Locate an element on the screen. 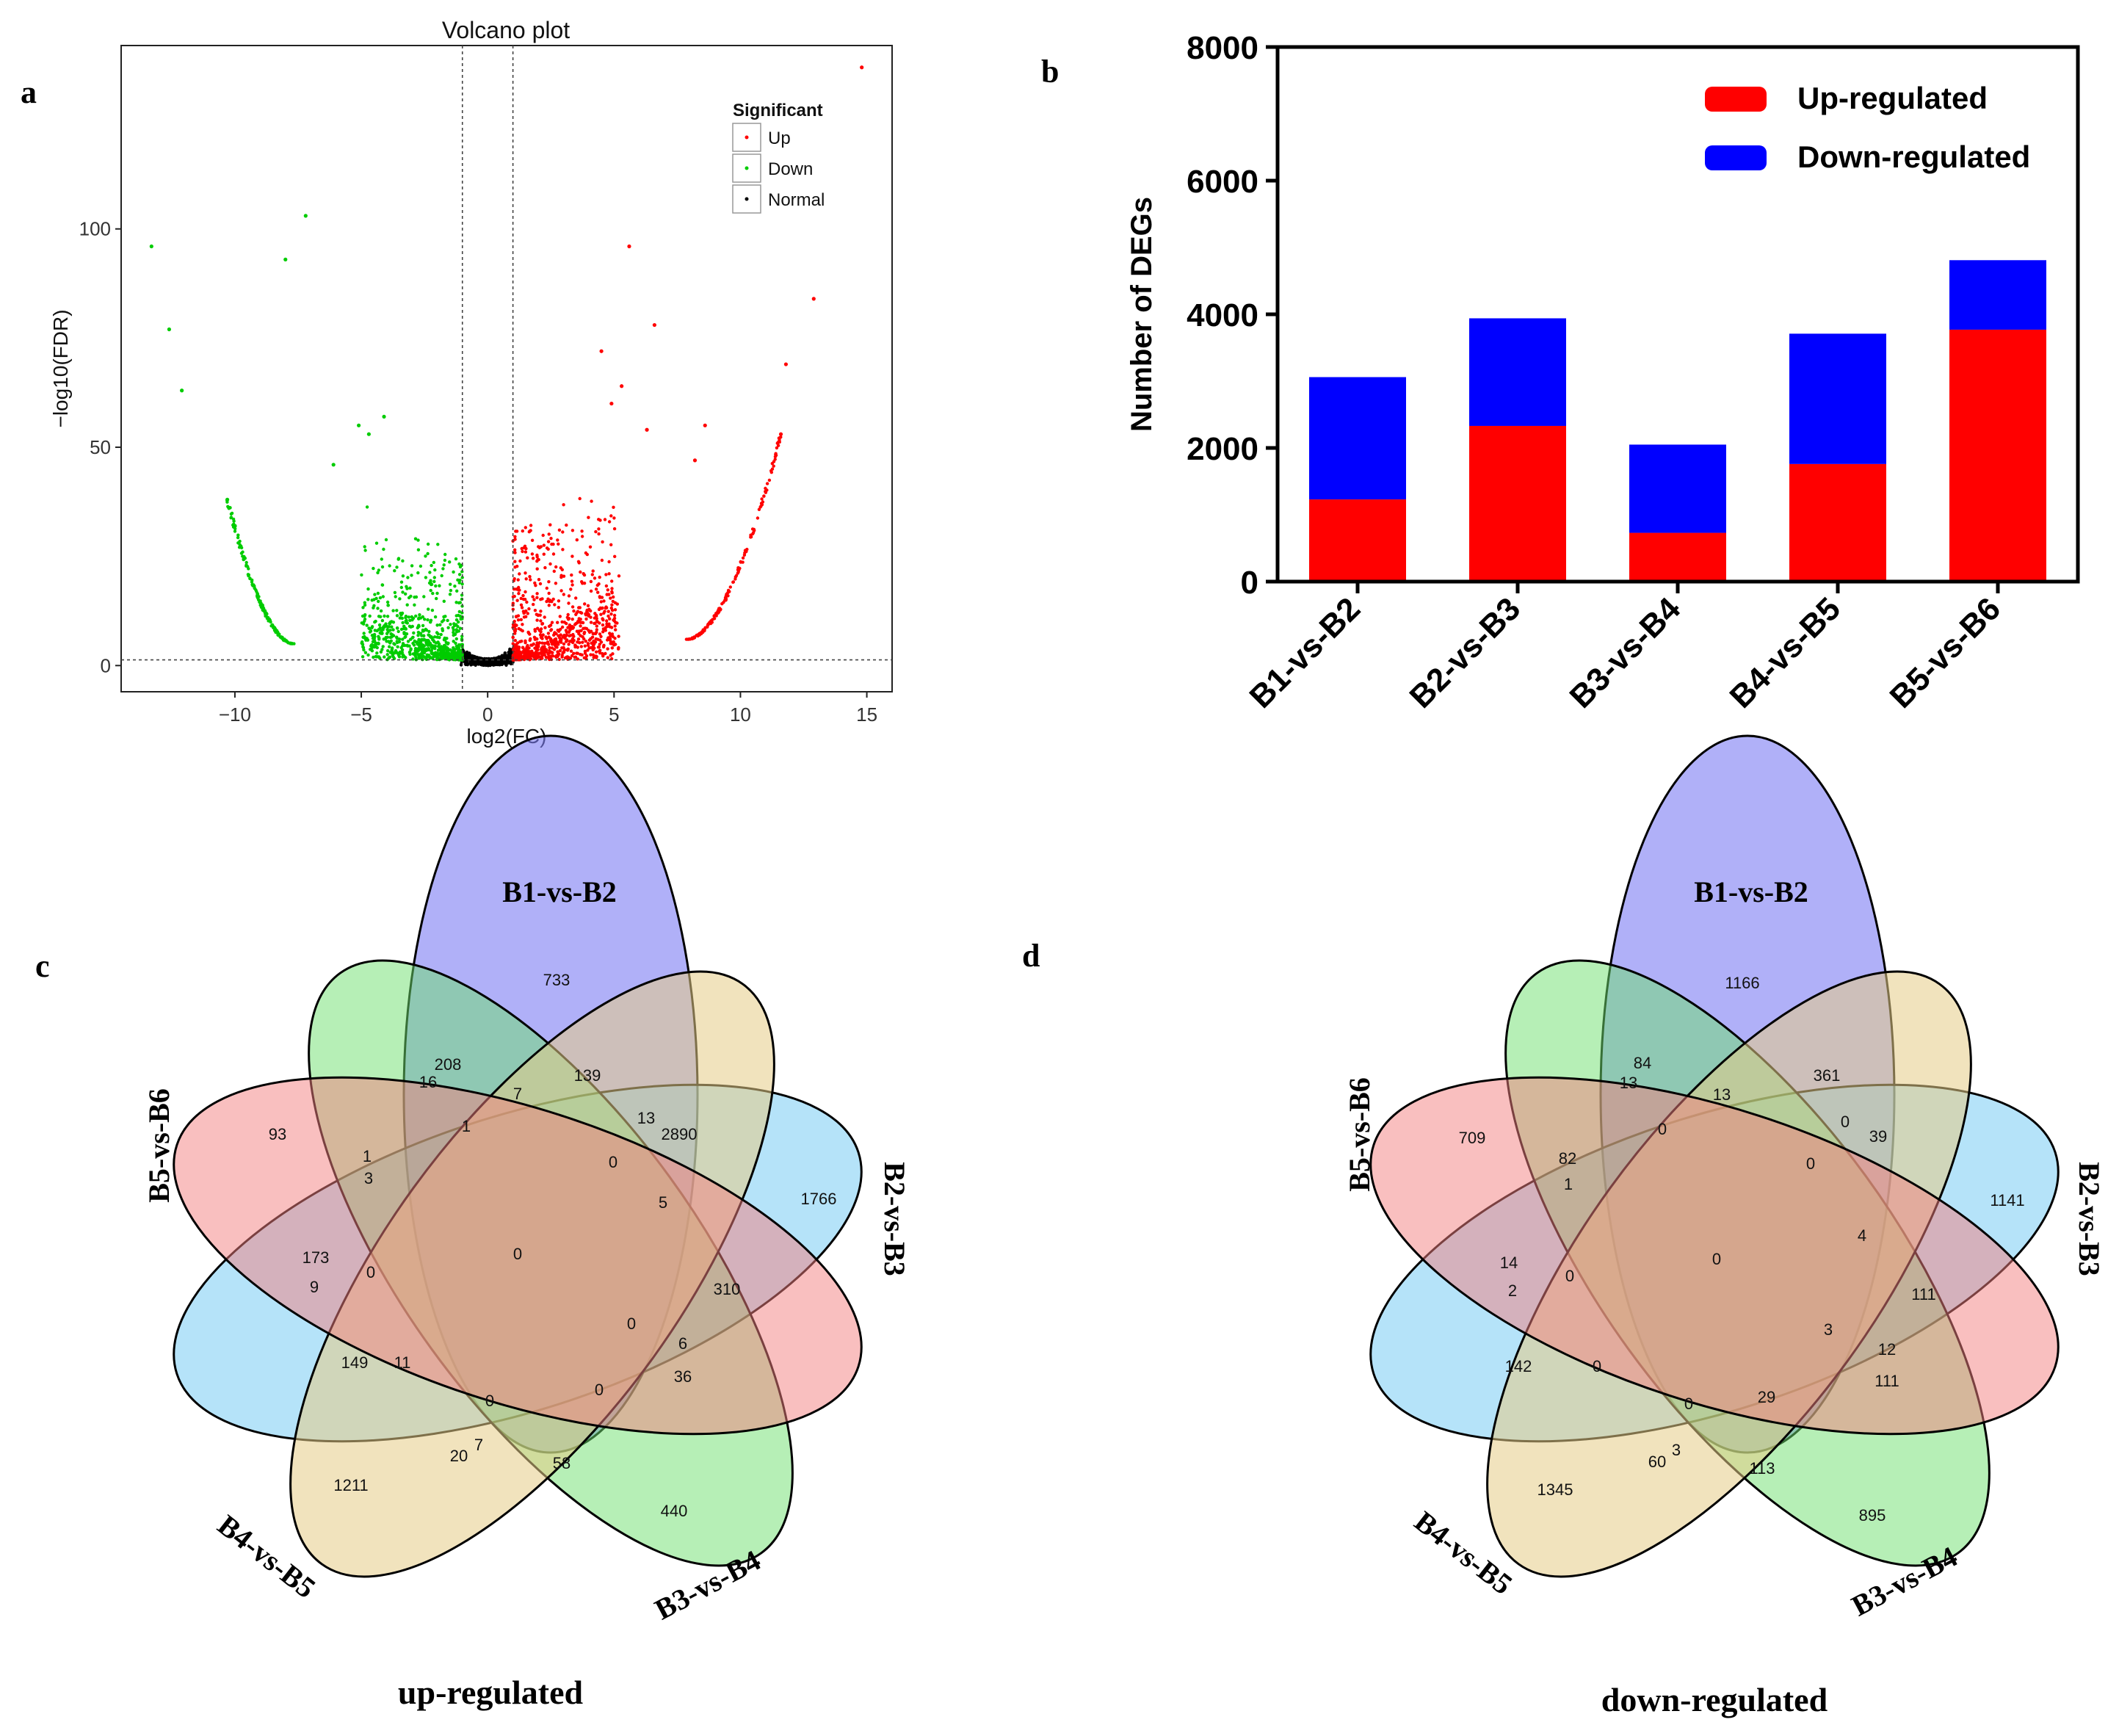 Image resolution: width=2119 pixels, height=1736 pixels. venn-count: 113 is located at coordinates (1762, 1468).